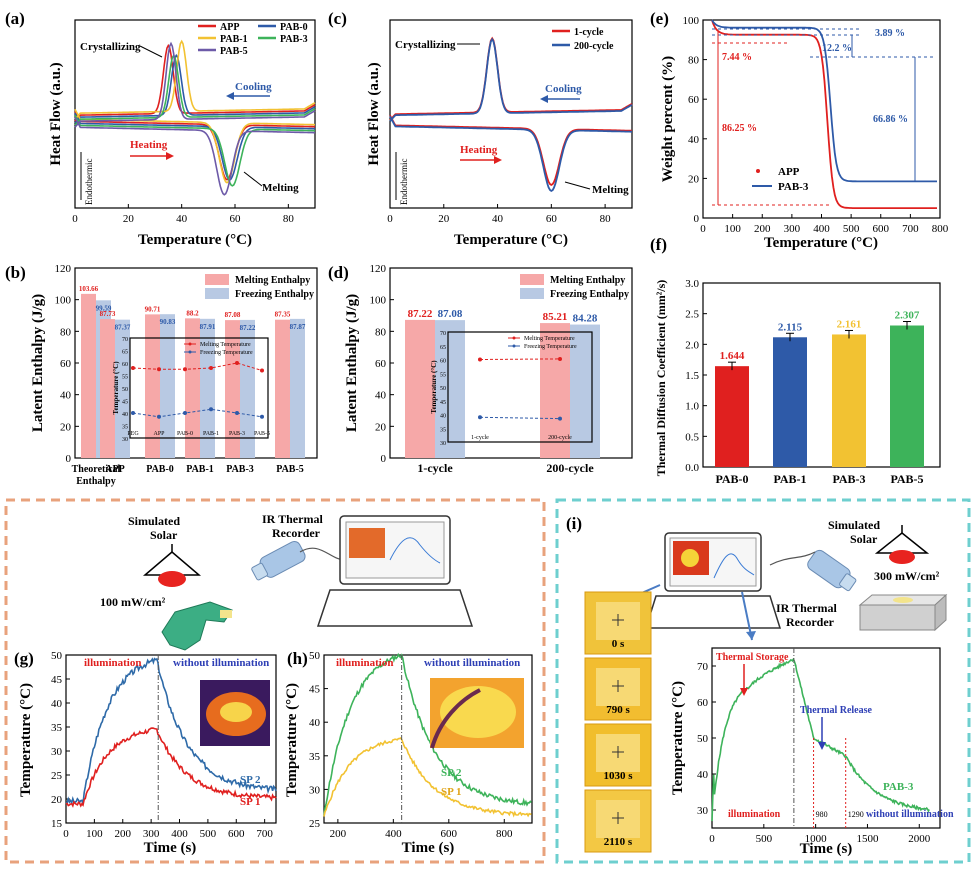 The width and height of the screenshot is (974, 869). What do you see at coordinates (233, 315) in the screenshot?
I see `bar-label-melting: 87.08` at bounding box center [233, 315].